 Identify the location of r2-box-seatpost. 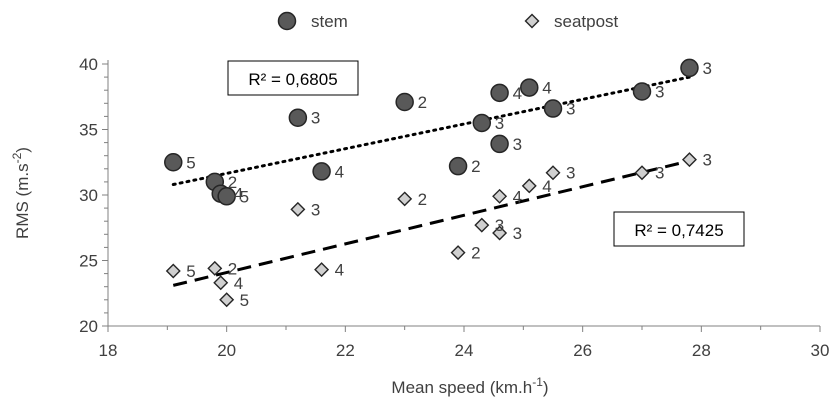
(679, 229).